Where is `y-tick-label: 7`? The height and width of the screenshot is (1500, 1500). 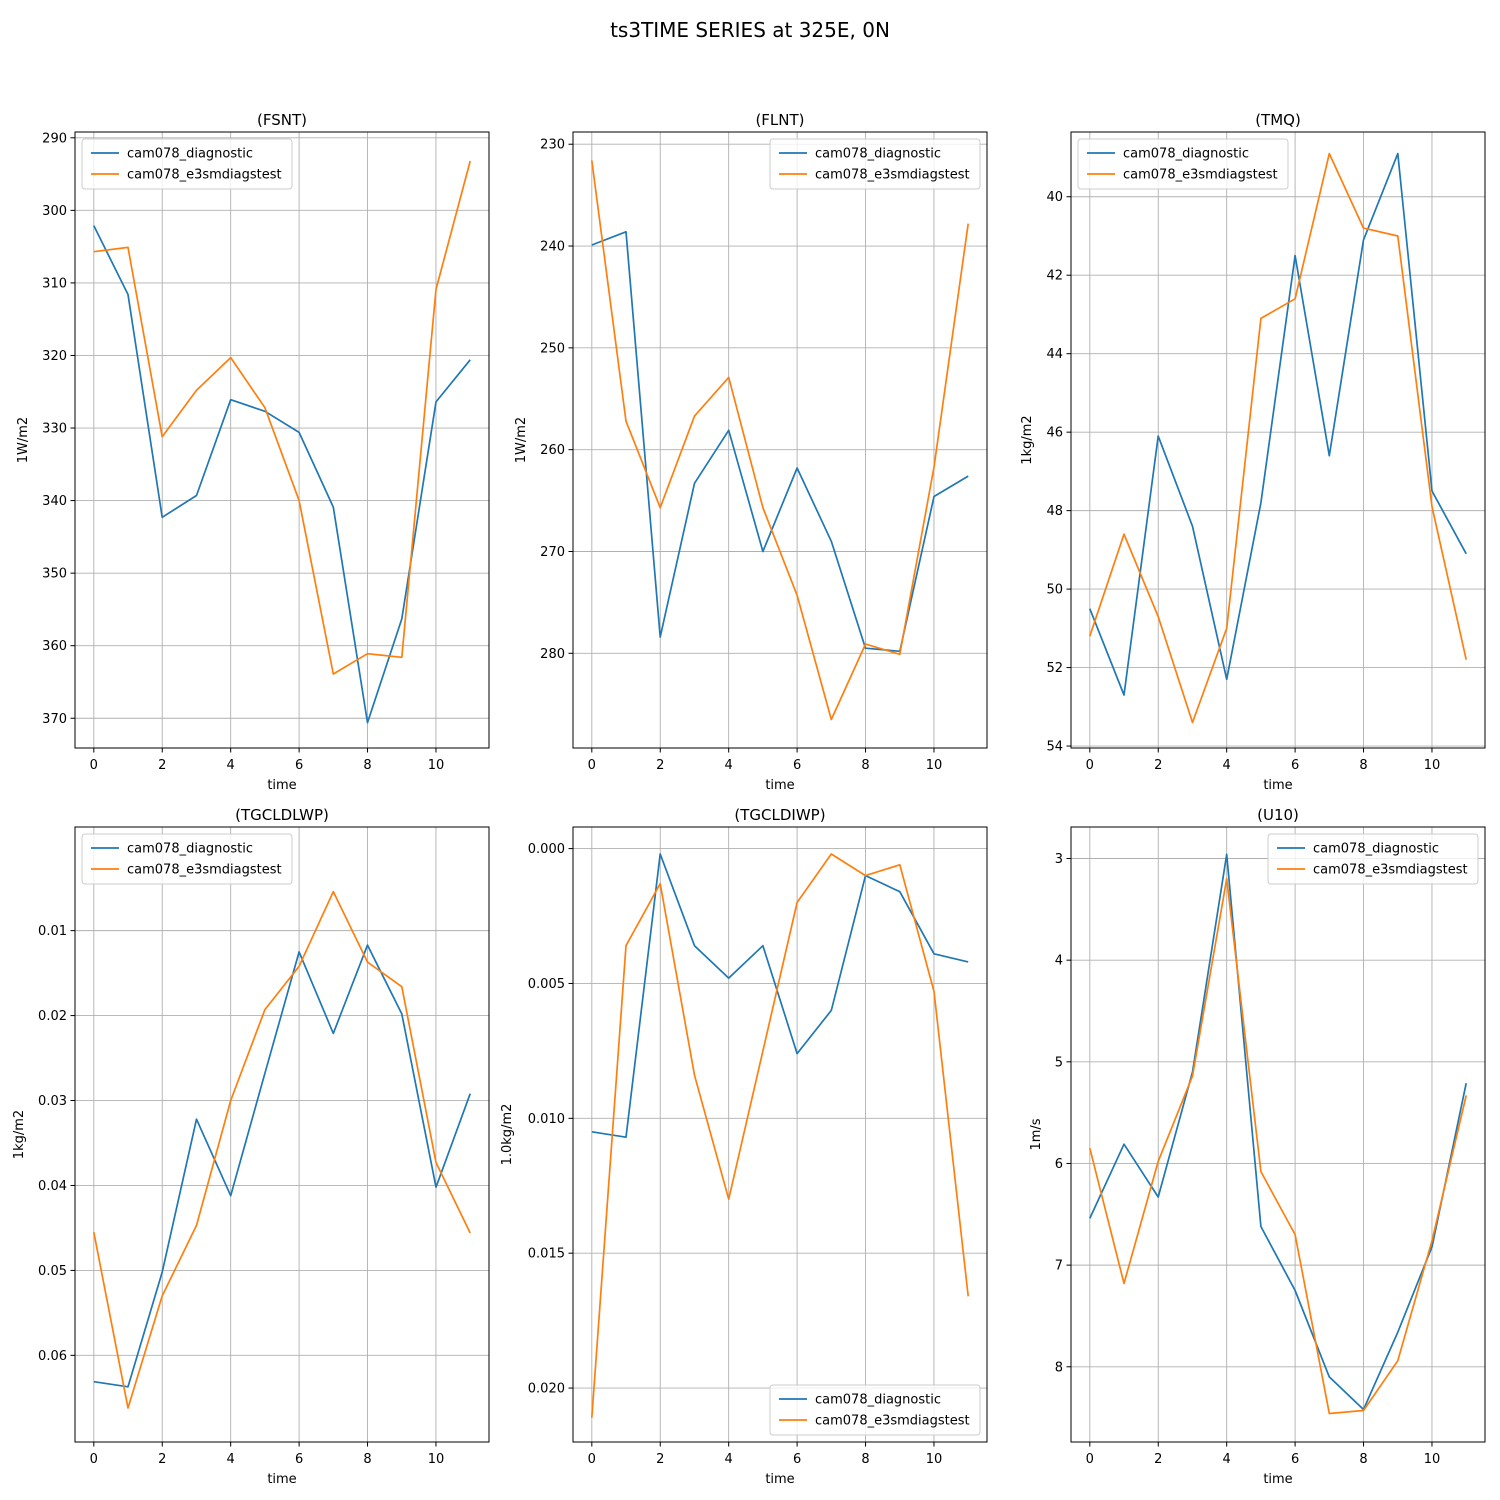
y-tick-label: 7 is located at coordinates (1059, 1266).